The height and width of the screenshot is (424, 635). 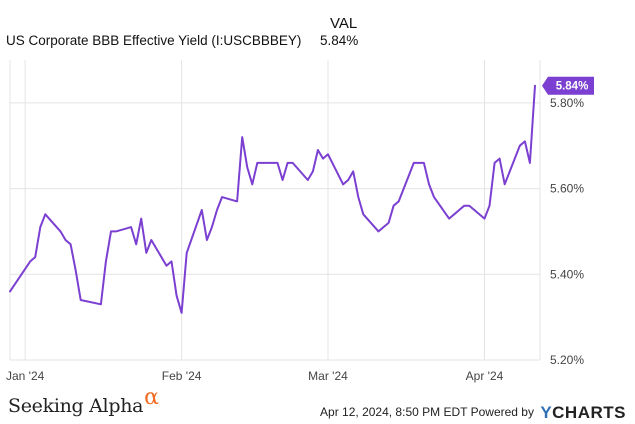 I want to click on powered-by-text: Powered by, so click(x=502, y=412).